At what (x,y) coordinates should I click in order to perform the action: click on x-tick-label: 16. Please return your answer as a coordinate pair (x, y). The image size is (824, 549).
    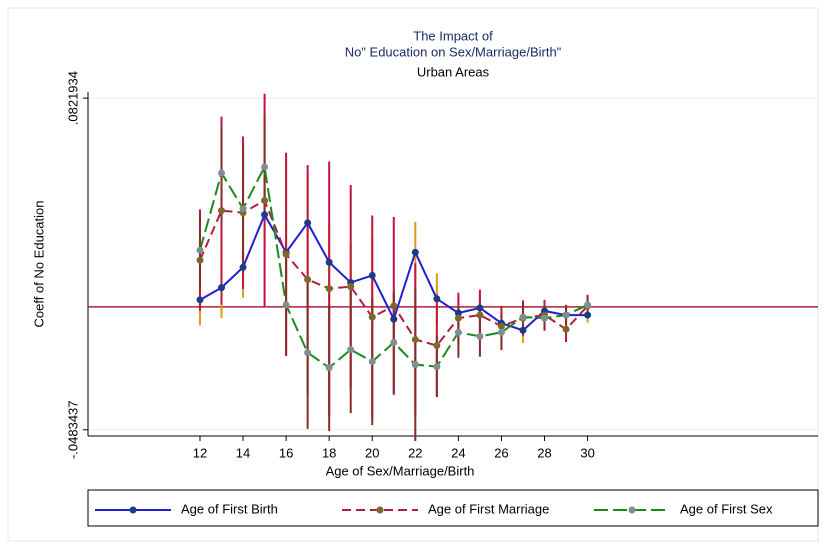
    Looking at the image, I should click on (286, 452).